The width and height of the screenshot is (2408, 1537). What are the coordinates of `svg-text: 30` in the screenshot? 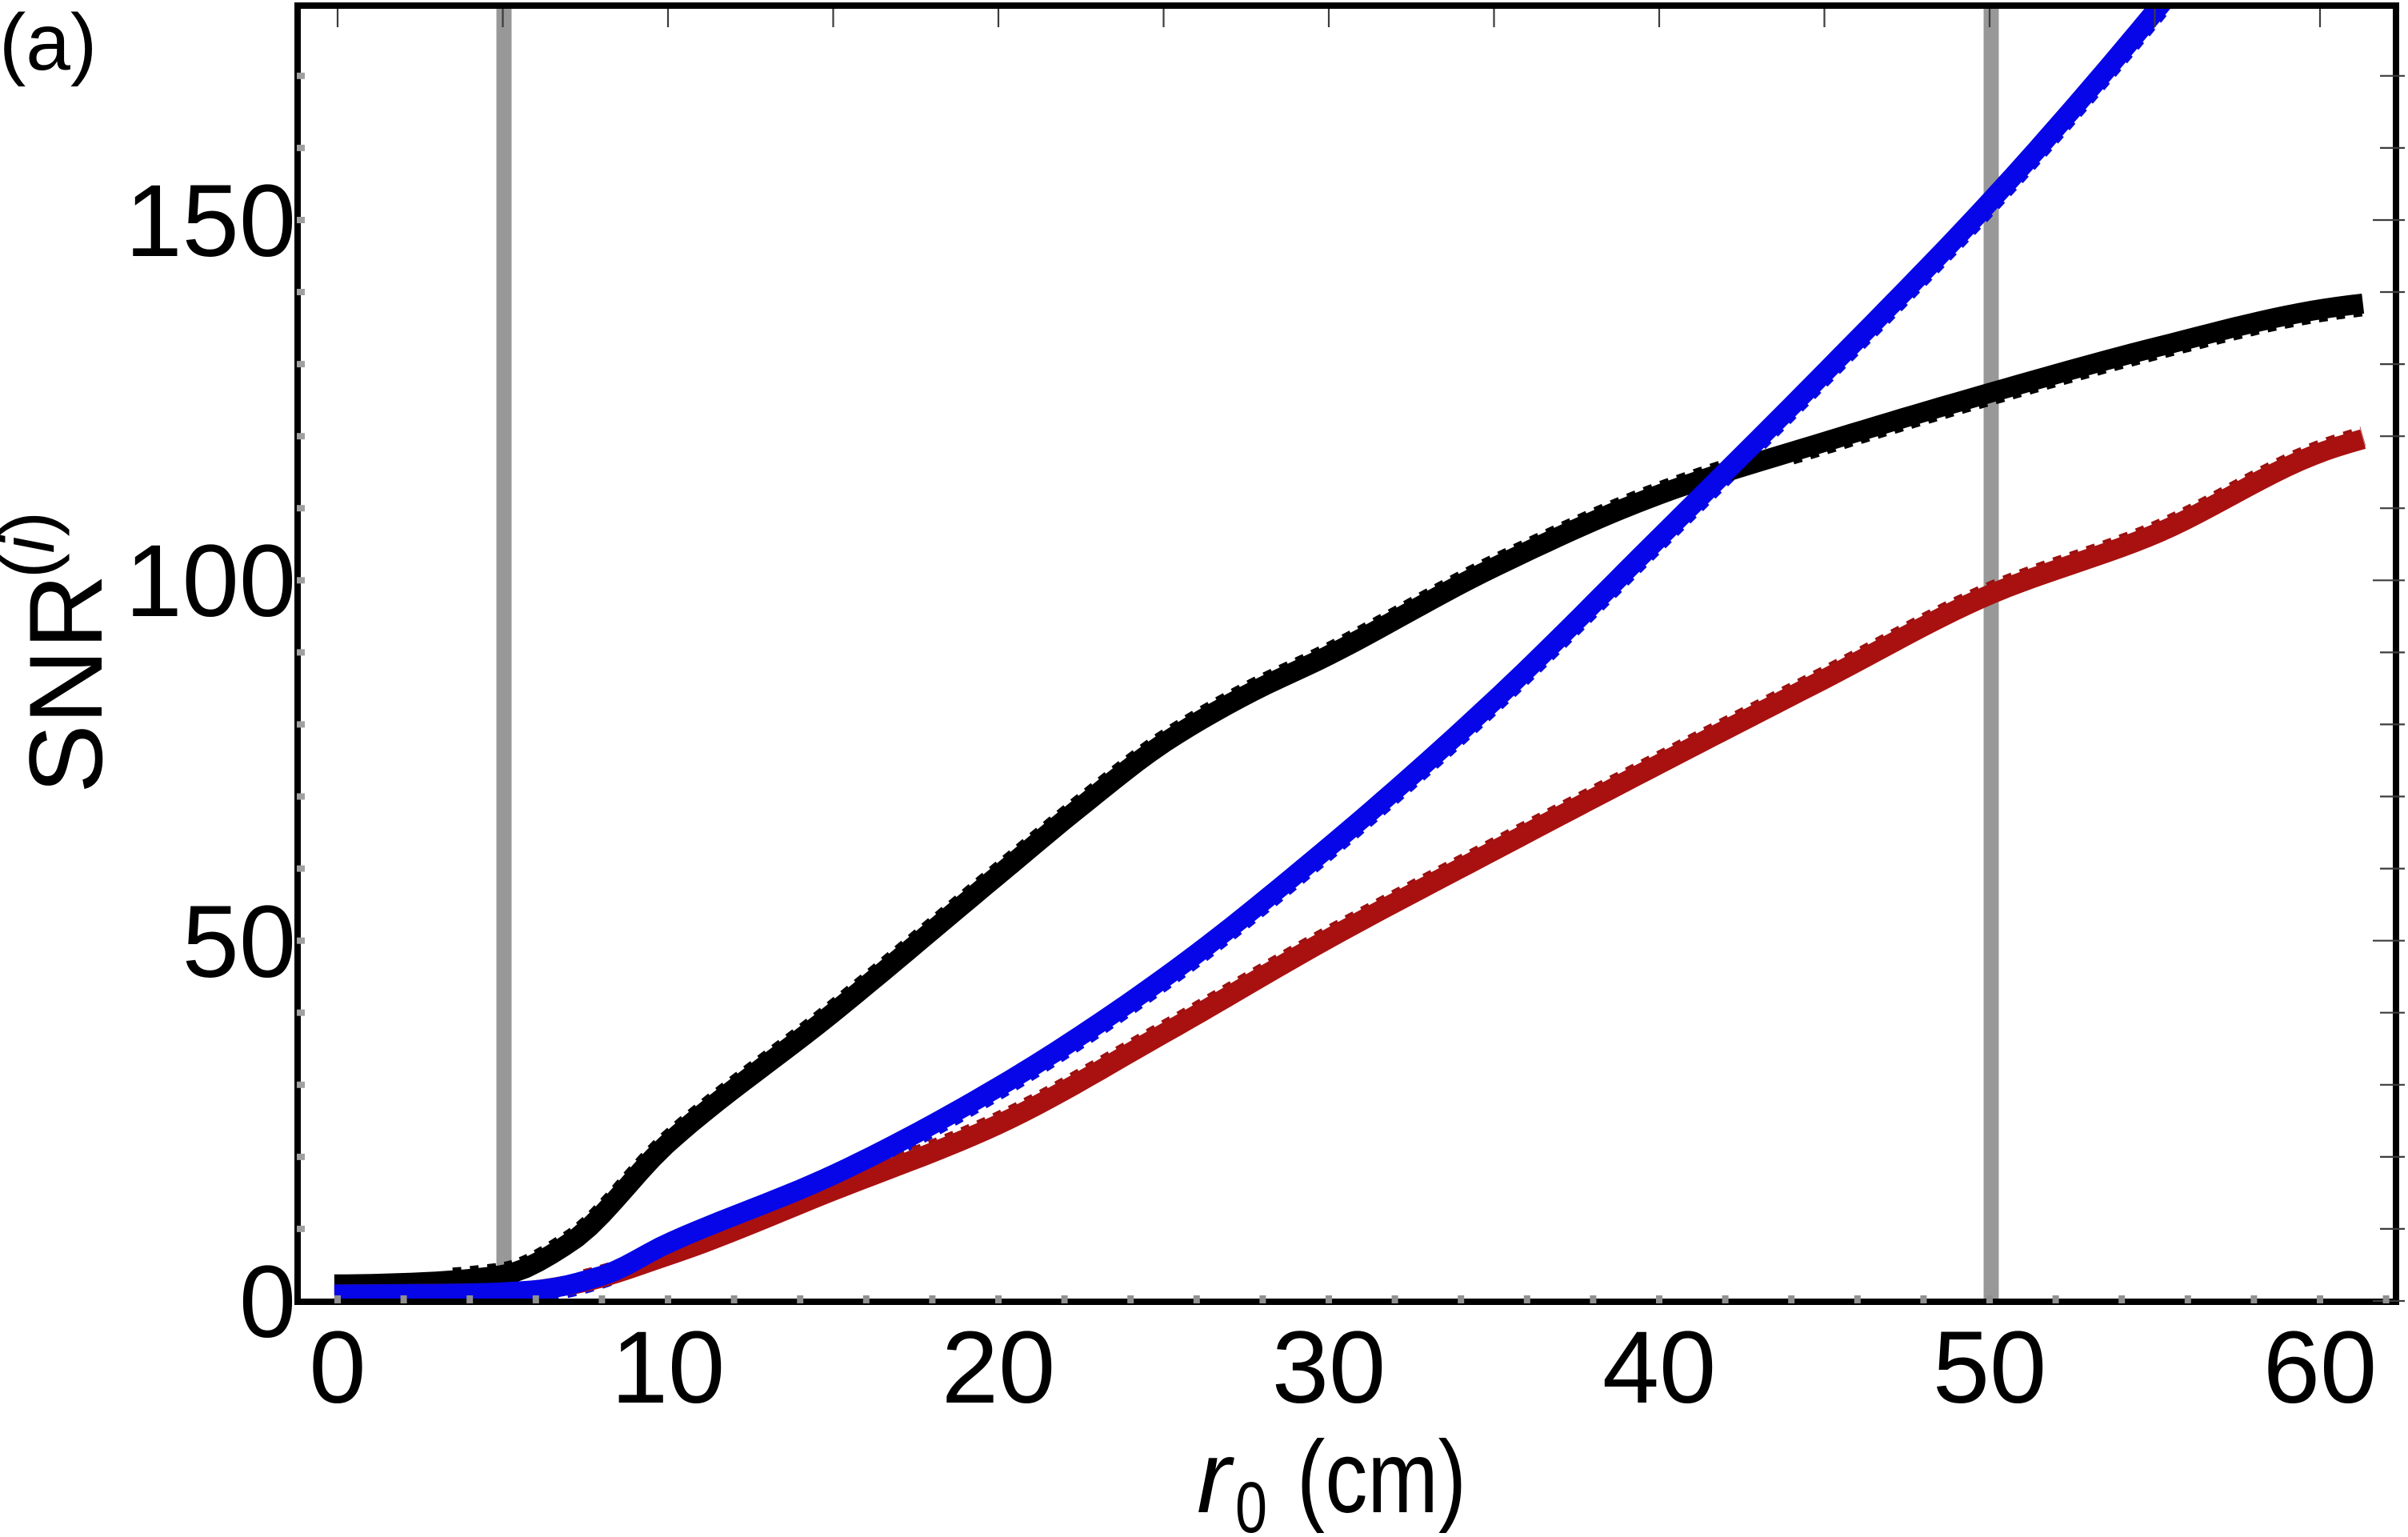 It's located at (1329, 1368).